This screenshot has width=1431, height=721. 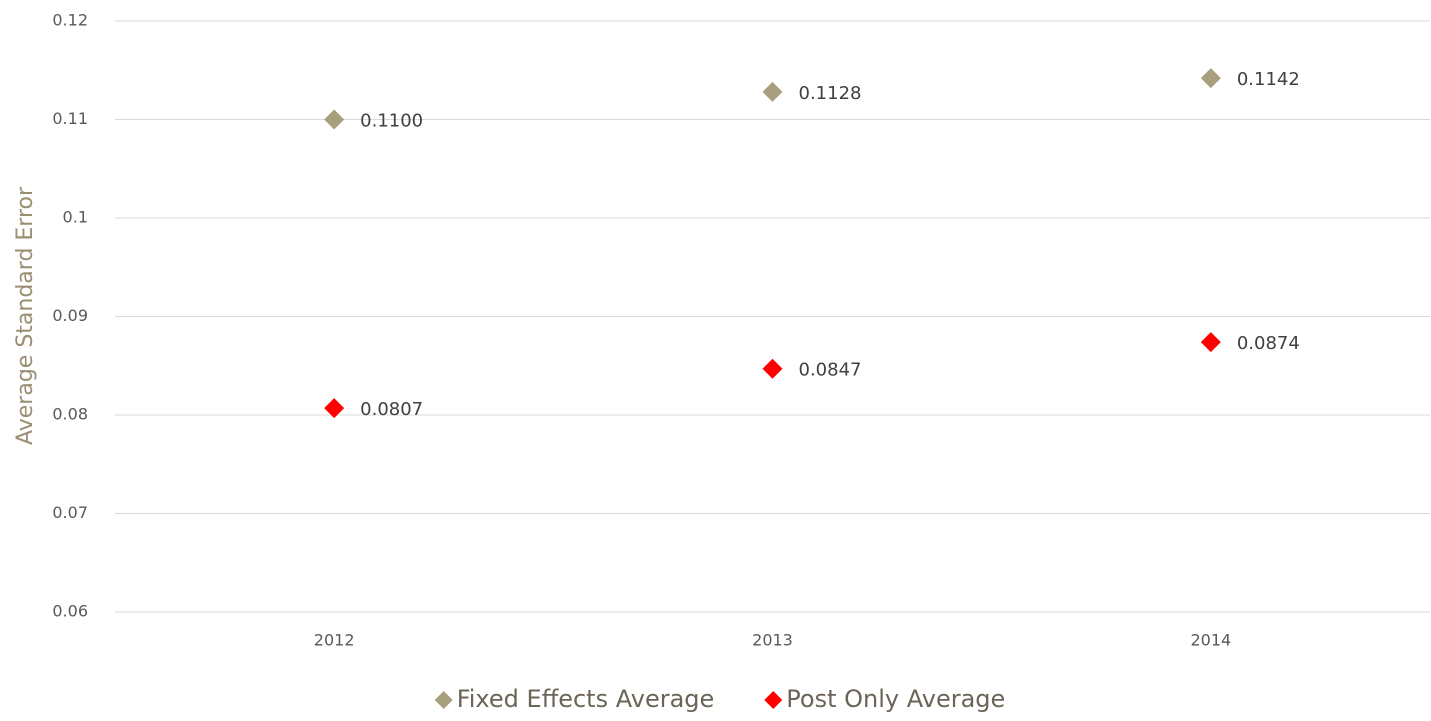 What do you see at coordinates (391, 409) in the screenshot?
I see `data-label: 0.0807` at bounding box center [391, 409].